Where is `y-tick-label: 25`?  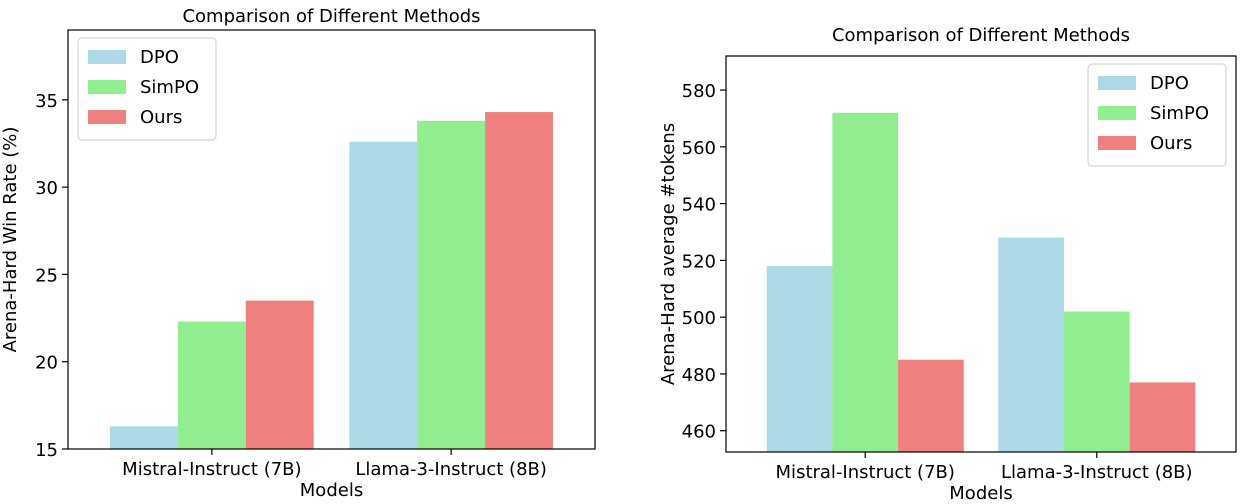
y-tick-label: 25 is located at coordinates (46, 275).